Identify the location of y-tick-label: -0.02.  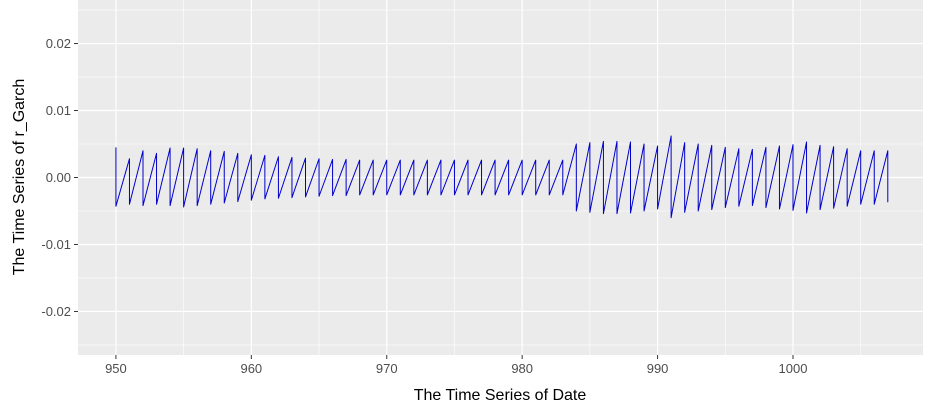
(56, 311).